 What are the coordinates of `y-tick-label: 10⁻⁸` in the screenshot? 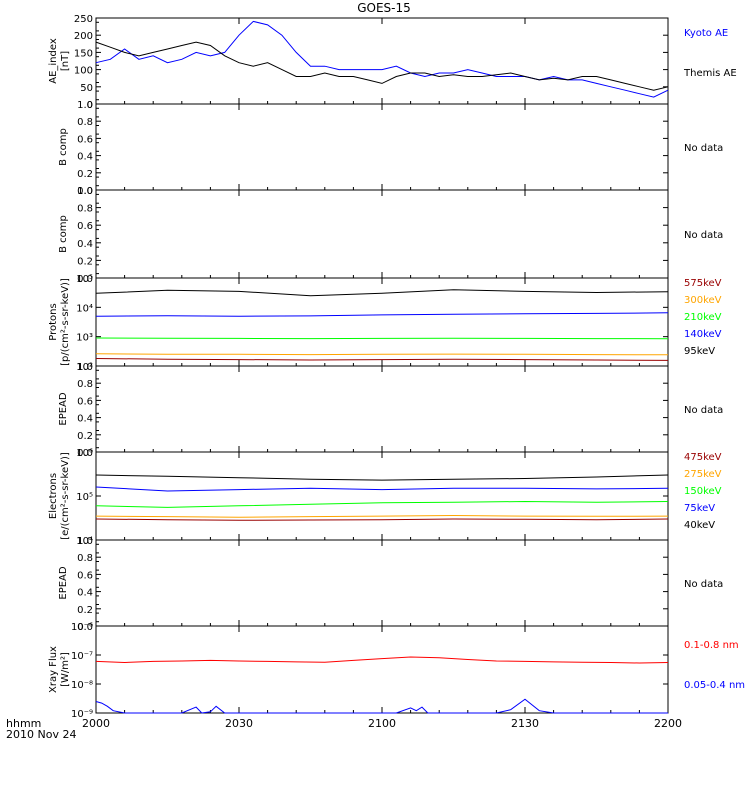 It's located at (82, 685).